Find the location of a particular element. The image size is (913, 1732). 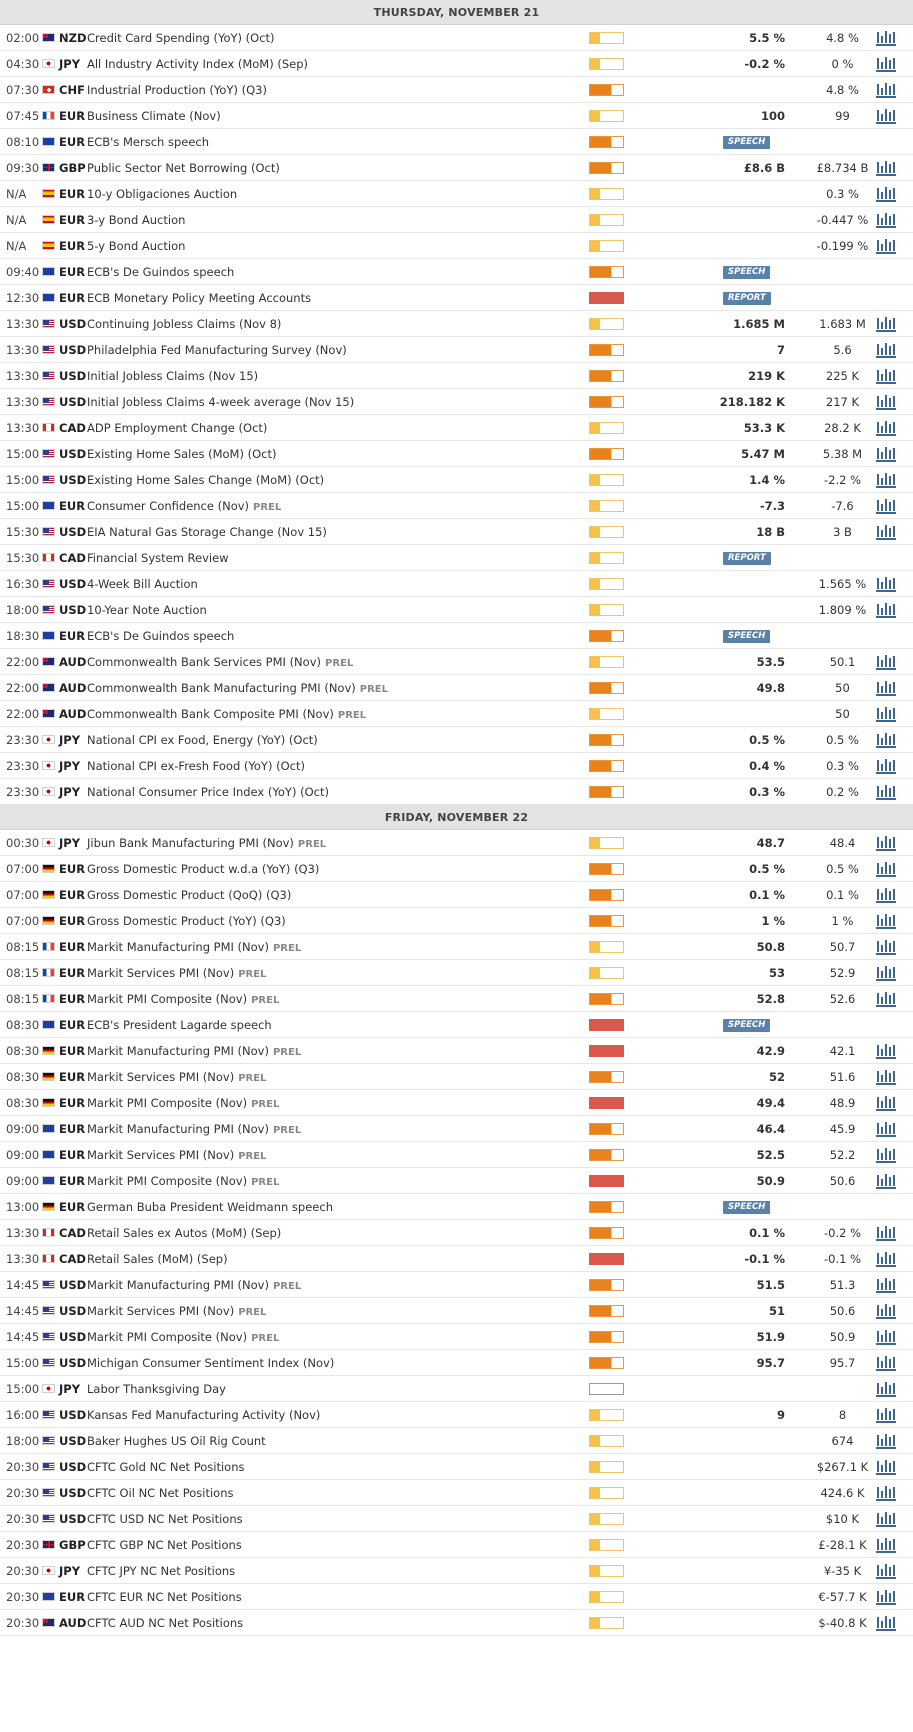

event-name: Gross Domestic Product (YoY) (Q3) is located at coordinates (186, 921).